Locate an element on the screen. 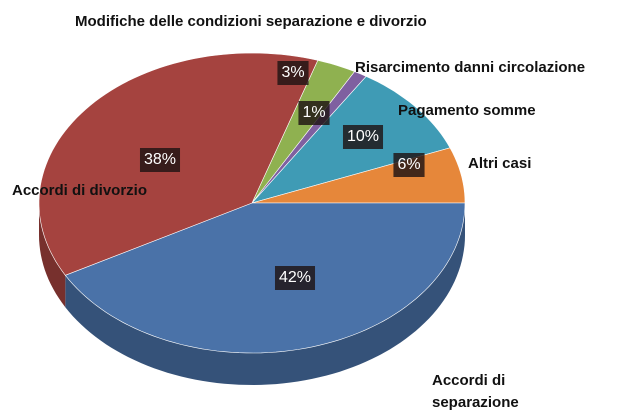 The image size is (617, 412). value-label: 42% is located at coordinates (295, 277).